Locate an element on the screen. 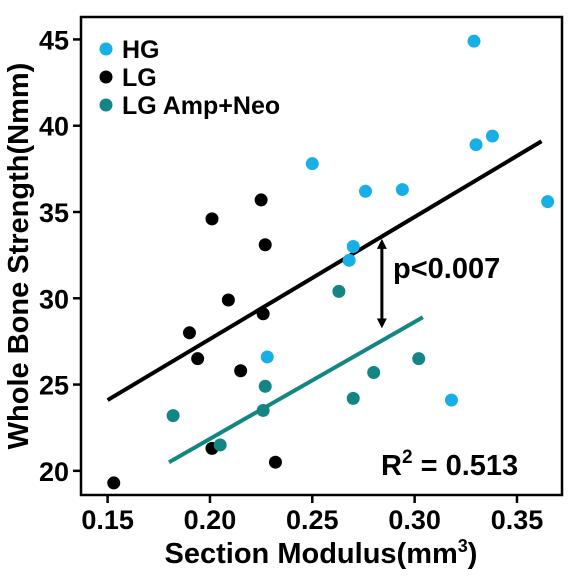 This screenshot has height=580, width=580. y-tick-label: 20 is located at coordinates (54, 472).